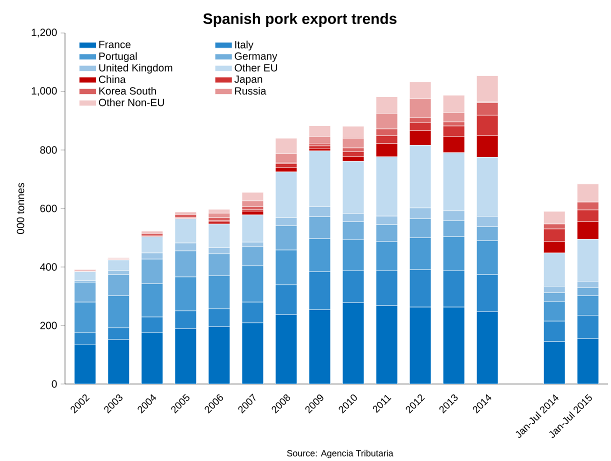  Describe the element at coordinates (118, 57) in the screenshot. I see `legend-label: Portugal` at that location.